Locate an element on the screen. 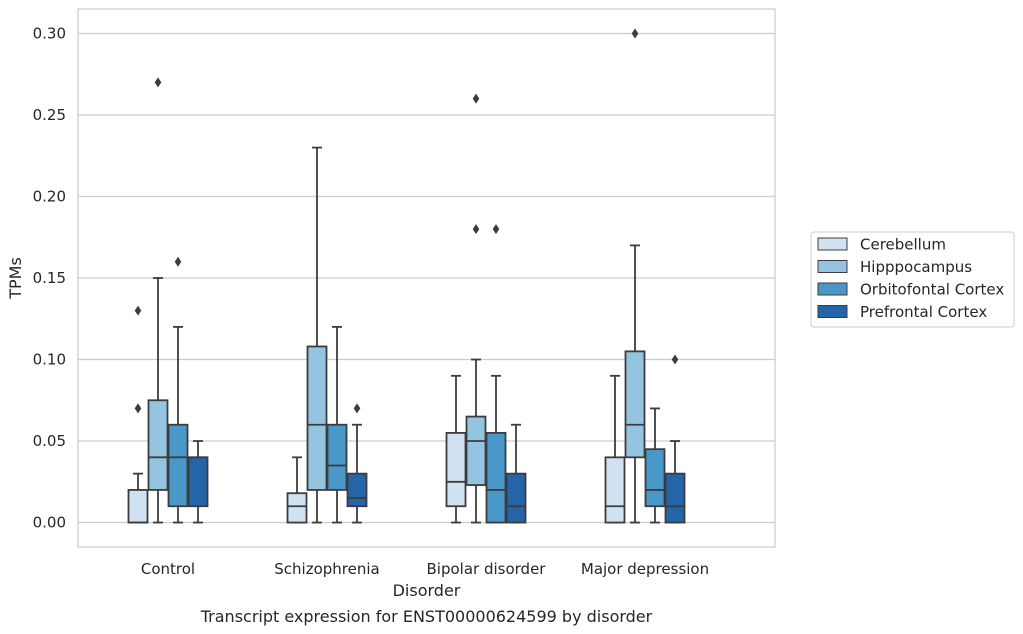 This screenshot has width=1023, height=634. legend-label: Orbitofontal Cortex is located at coordinates (932, 290).